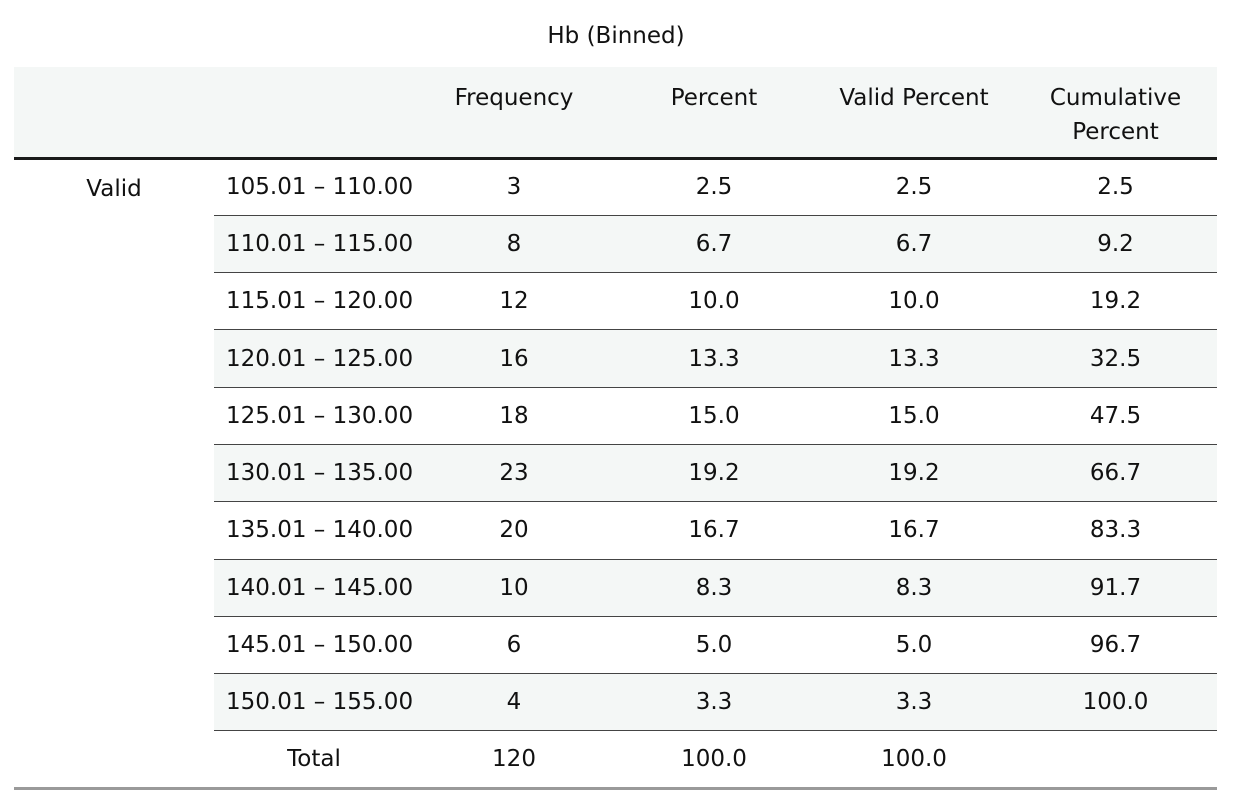  What do you see at coordinates (714, 113) in the screenshot?
I see `header-percent: Percent` at bounding box center [714, 113].